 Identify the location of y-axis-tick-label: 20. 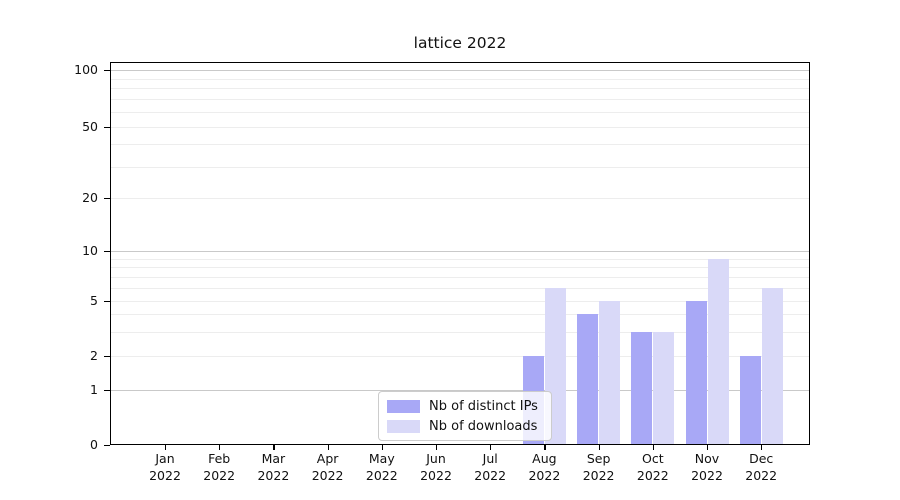
(90, 197).